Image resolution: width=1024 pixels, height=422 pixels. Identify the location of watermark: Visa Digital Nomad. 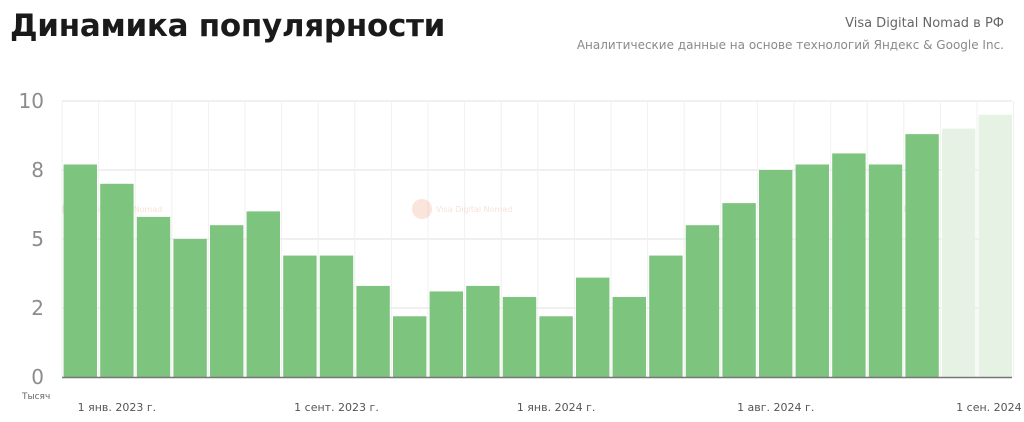
(462, 209).